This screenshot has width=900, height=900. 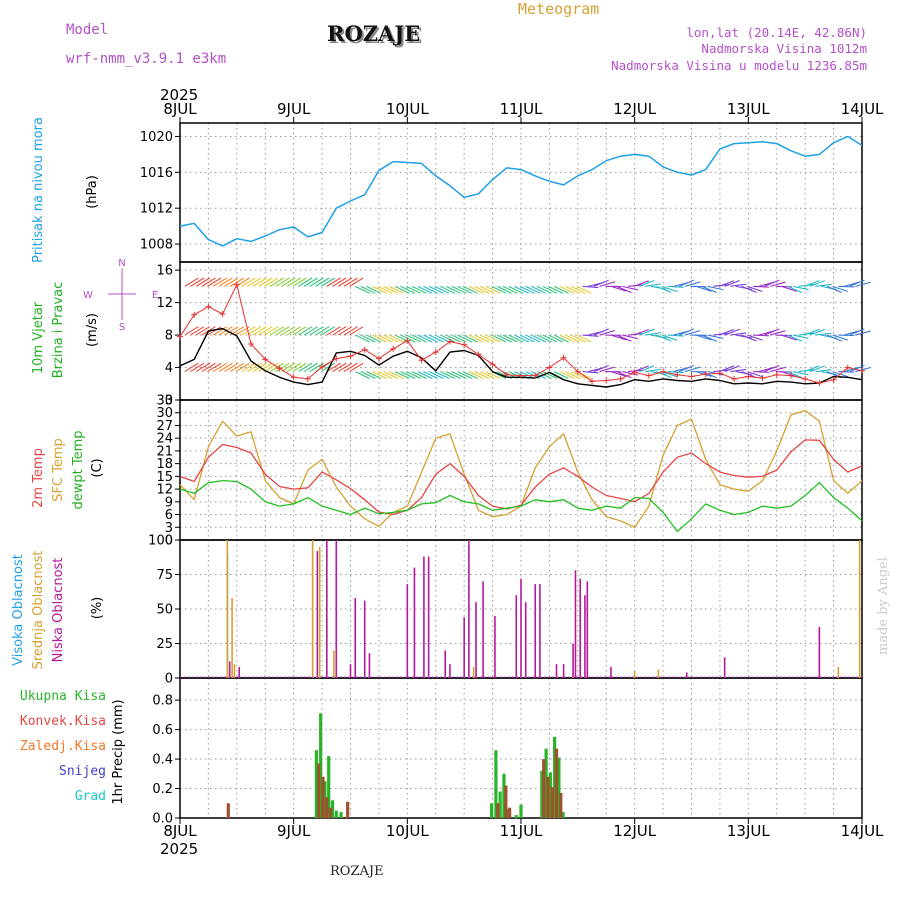 I want to click on y-tick-label: 33, so click(x=164, y=401).